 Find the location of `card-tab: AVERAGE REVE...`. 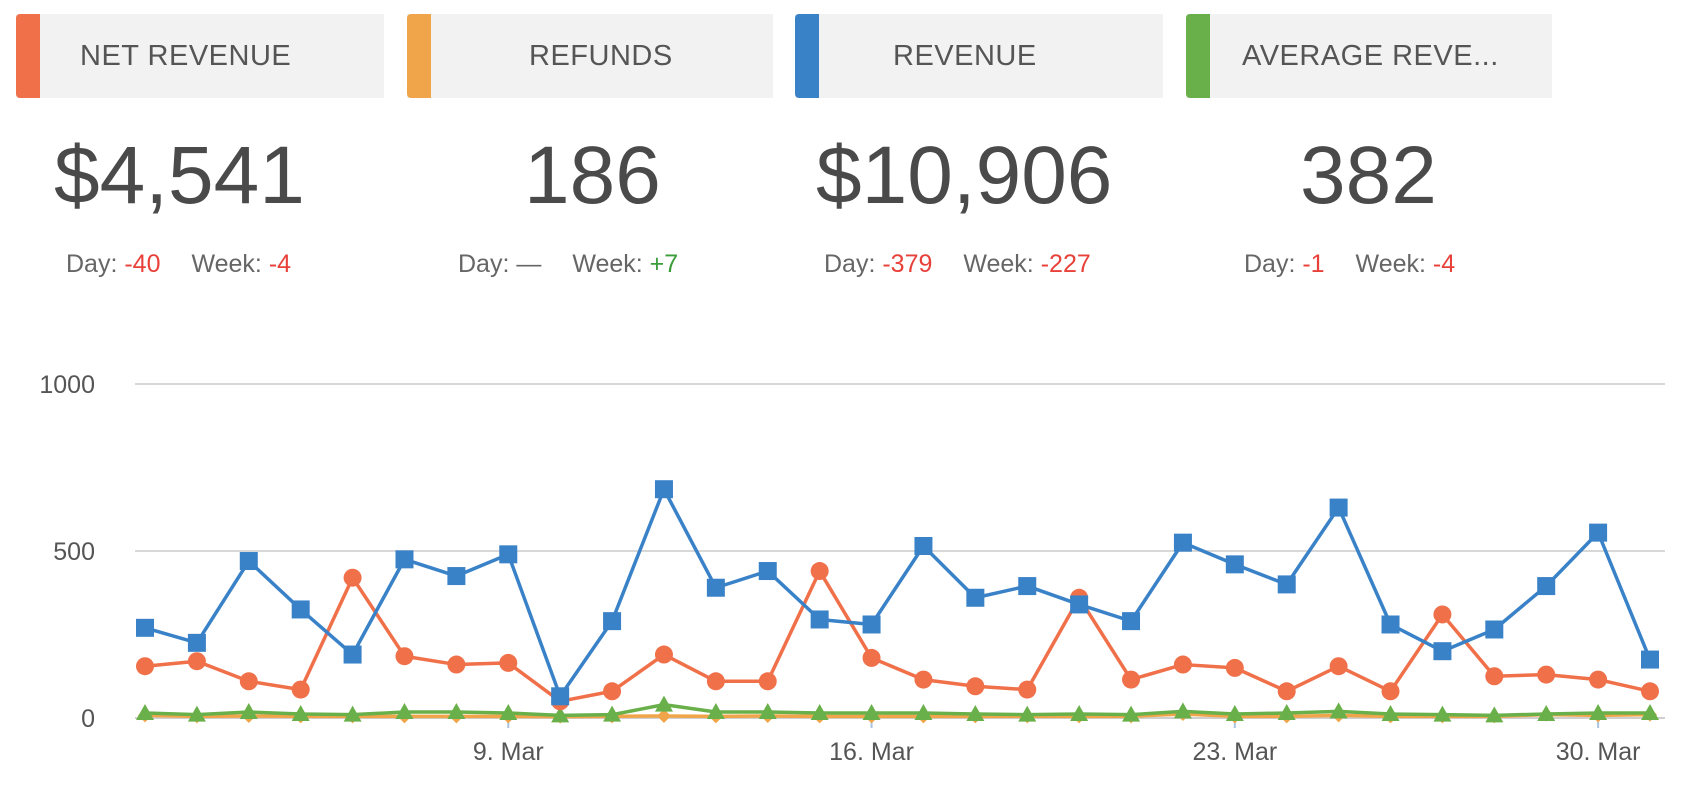

card-tab: AVERAGE REVE... is located at coordinates (1369, 56).